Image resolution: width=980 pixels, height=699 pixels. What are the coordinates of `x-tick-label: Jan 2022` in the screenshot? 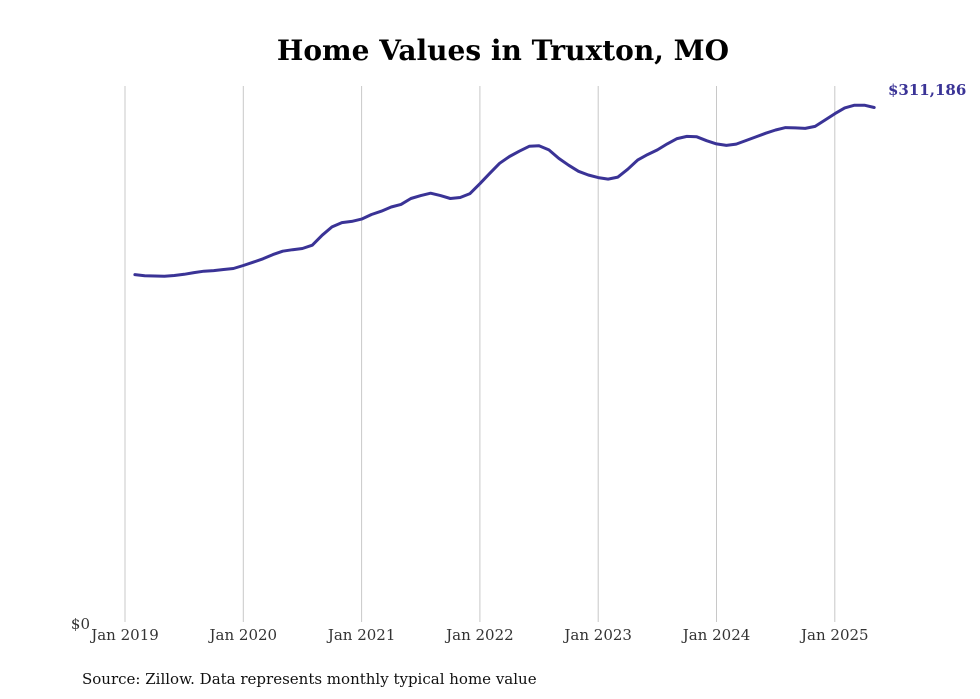 It's located at (479, 635).